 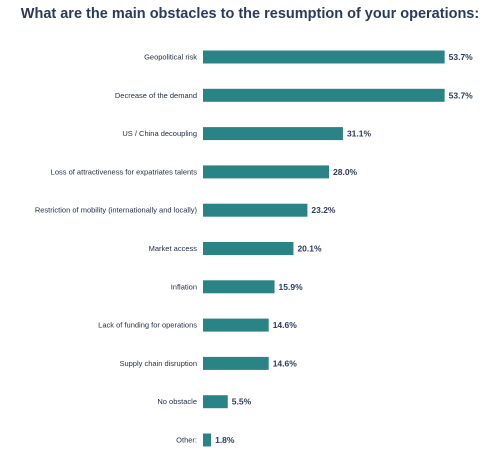 I want to click on value-label: 20.1%, so click(x=309, y=249).